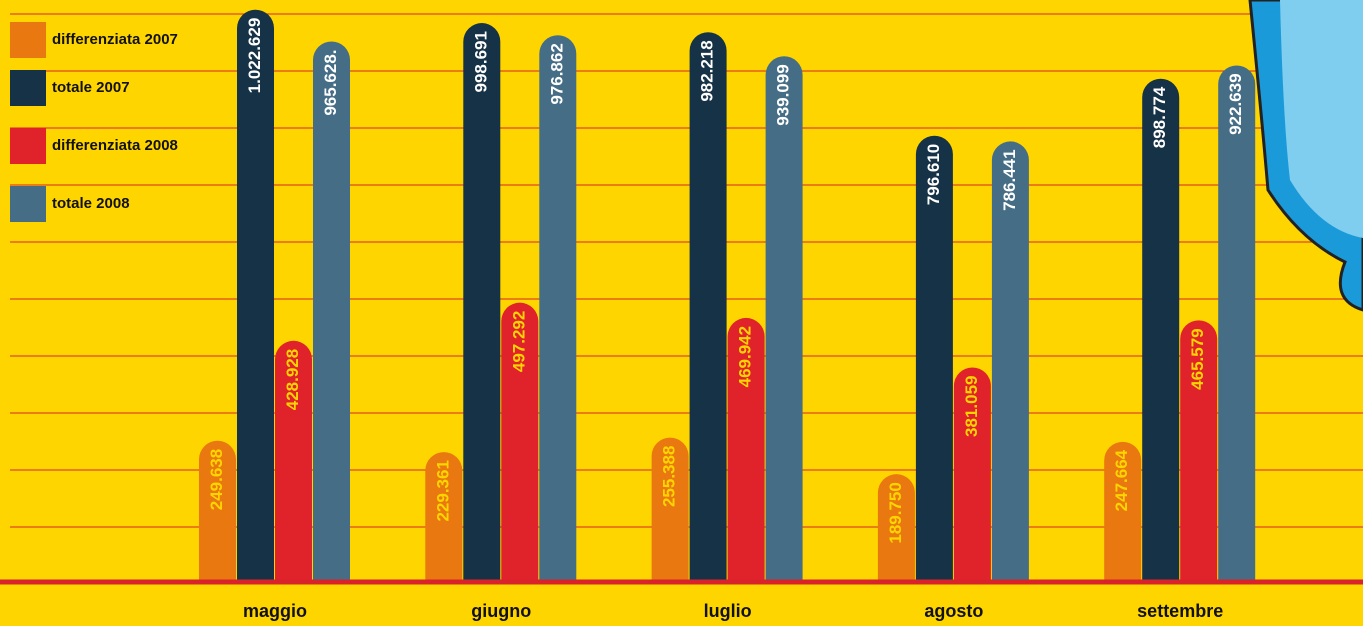 This screenshot has height=626, width=1363. I want to click on value-label: 249.638, so click(216, 479).